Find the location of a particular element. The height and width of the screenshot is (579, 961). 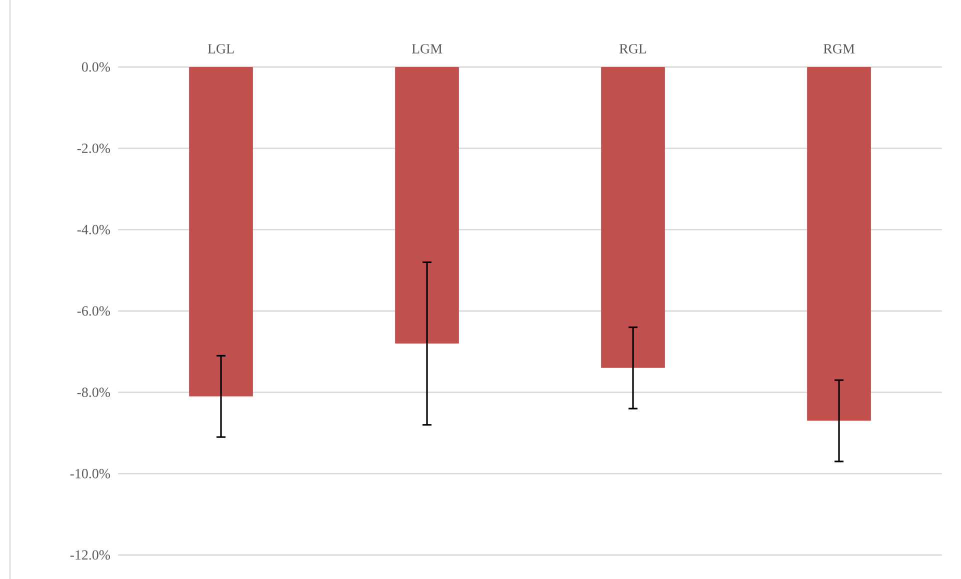

x-tick-label: LGM is located at coordinates (427, 49).